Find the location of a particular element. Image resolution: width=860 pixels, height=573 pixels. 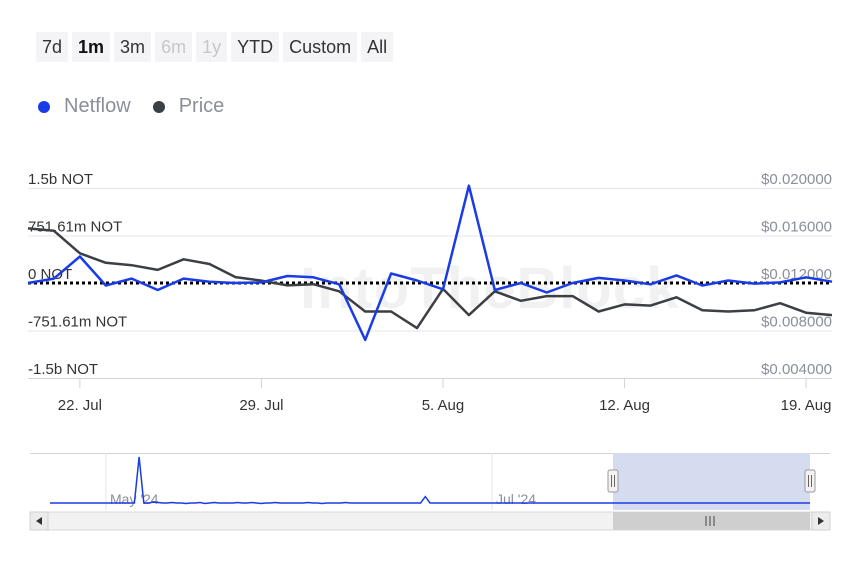

range-button-3m: 3m is located at coordinates (133, 47).